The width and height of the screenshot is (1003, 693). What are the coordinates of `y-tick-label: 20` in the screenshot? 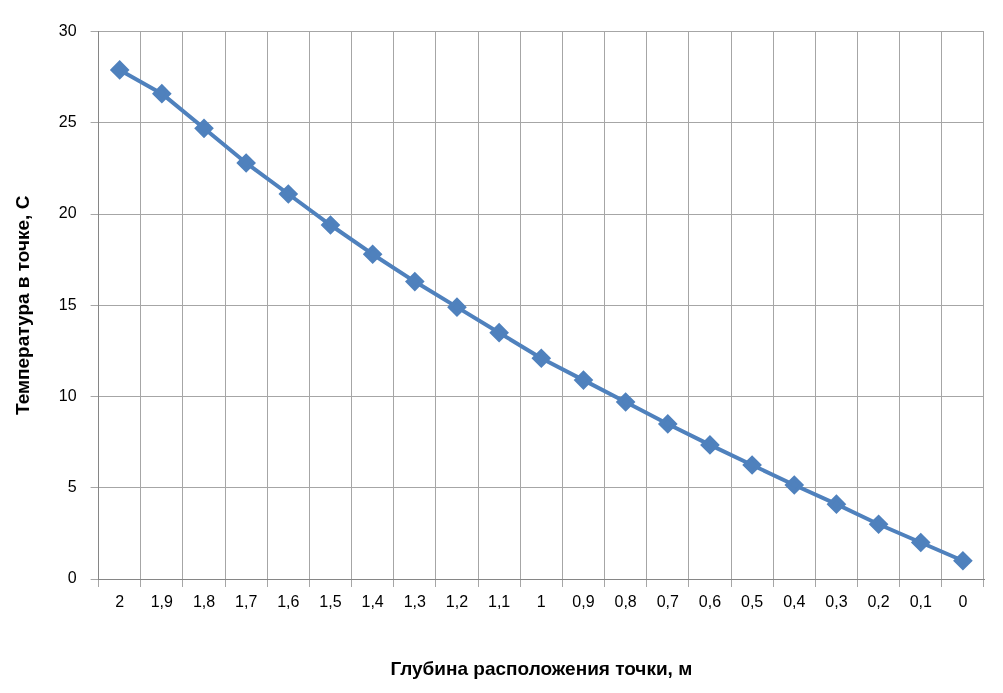 It's located at (67, 213).